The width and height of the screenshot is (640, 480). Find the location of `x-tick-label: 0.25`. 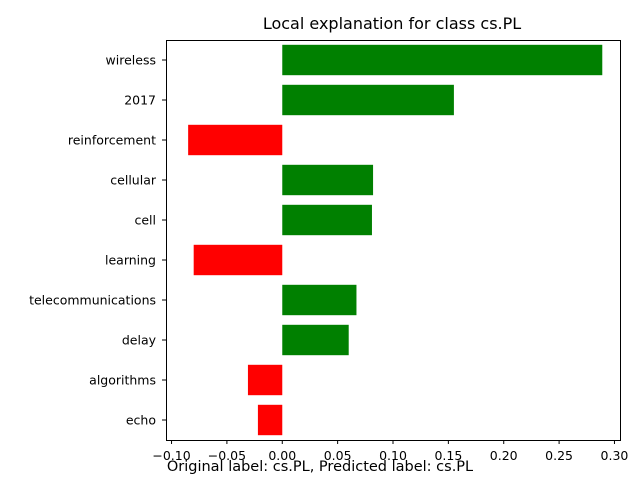

x-tick-label: 0.25 is located at coordinates (559, 455).